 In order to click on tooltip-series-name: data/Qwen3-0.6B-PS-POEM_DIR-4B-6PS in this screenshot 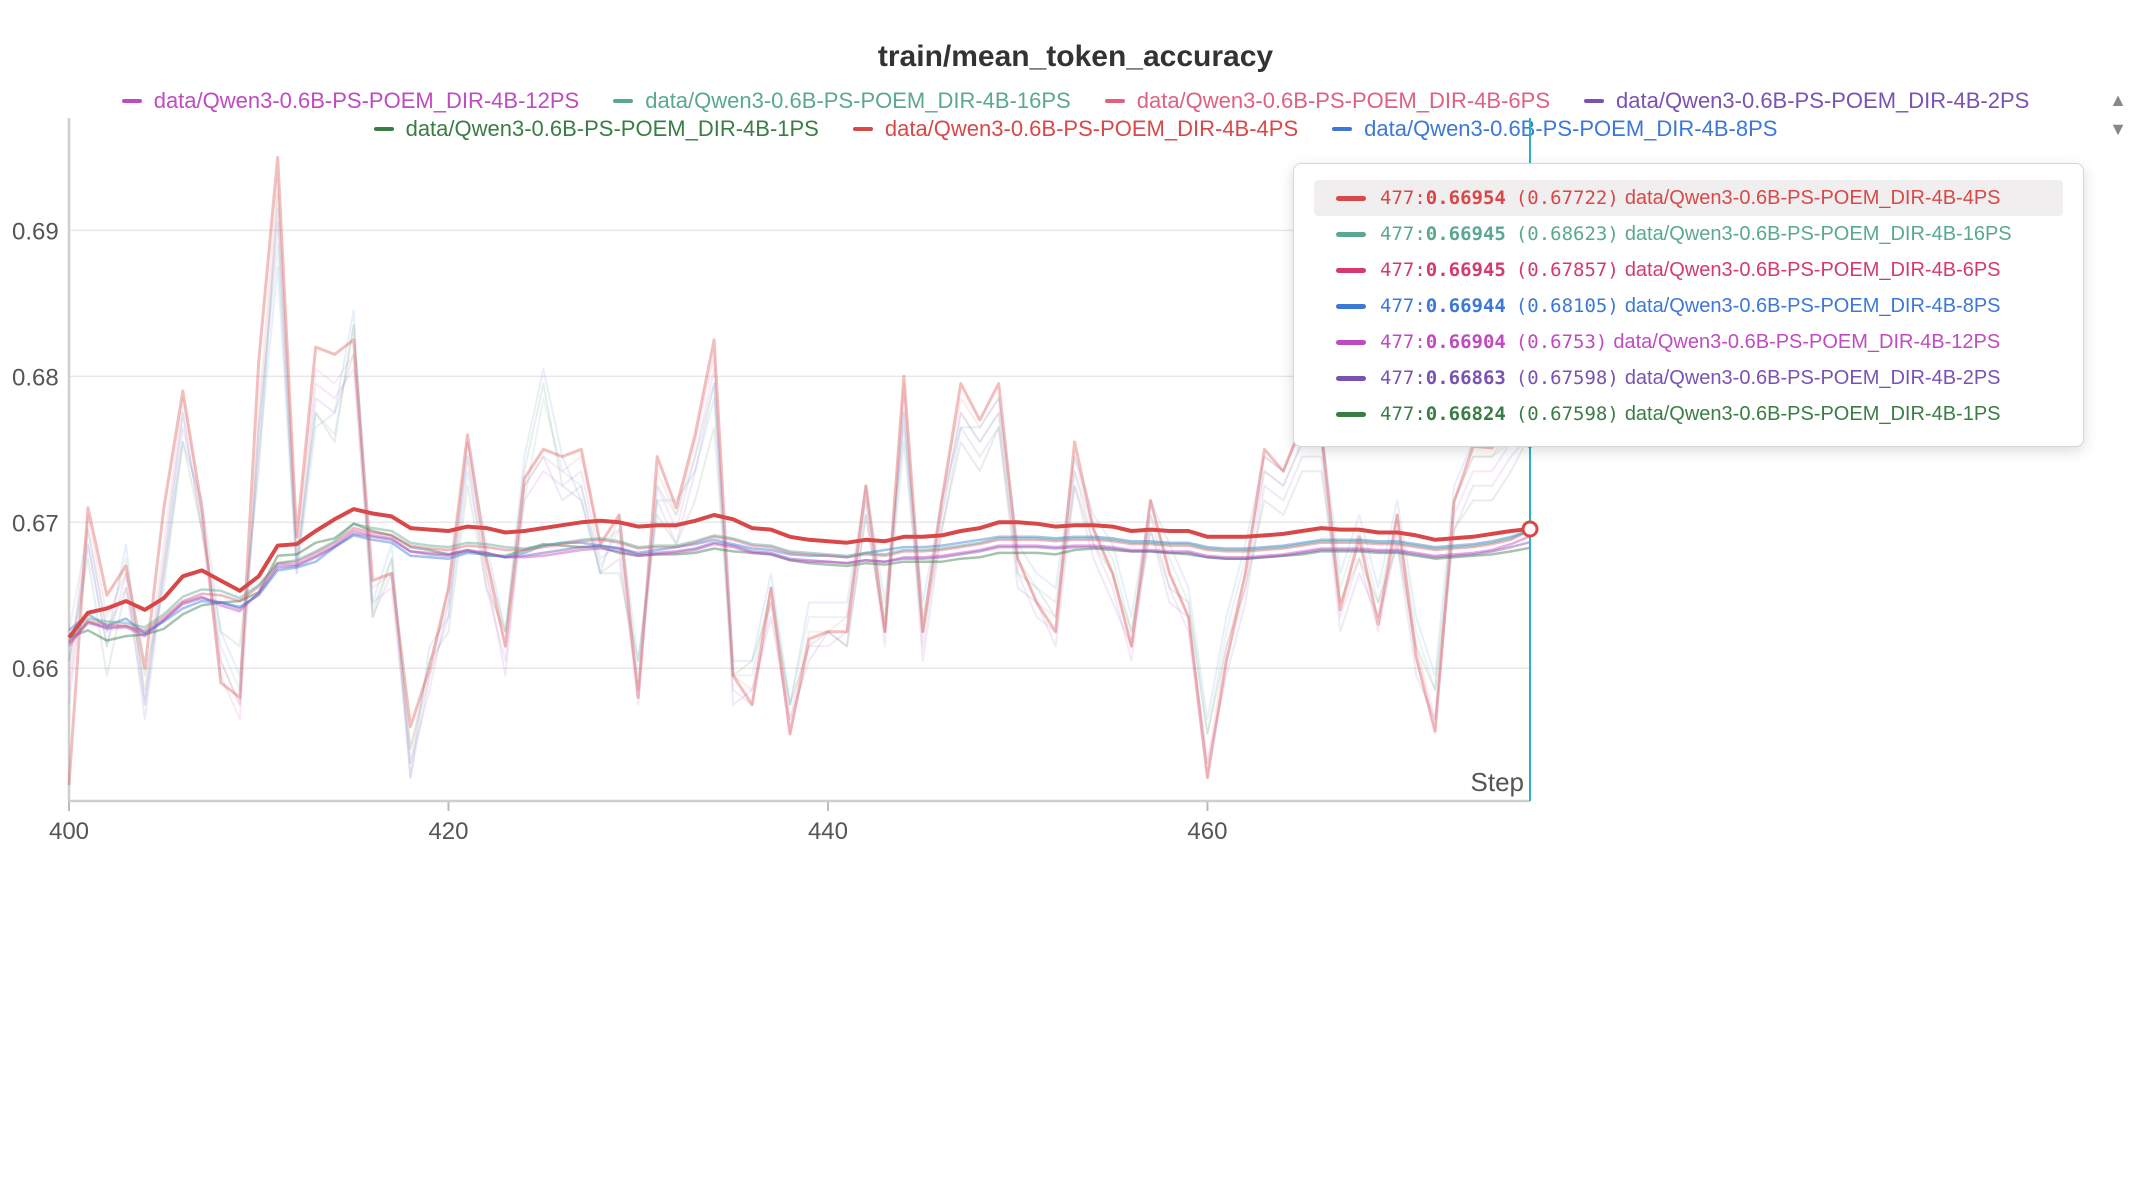, I will do `click(1812, 269)`.